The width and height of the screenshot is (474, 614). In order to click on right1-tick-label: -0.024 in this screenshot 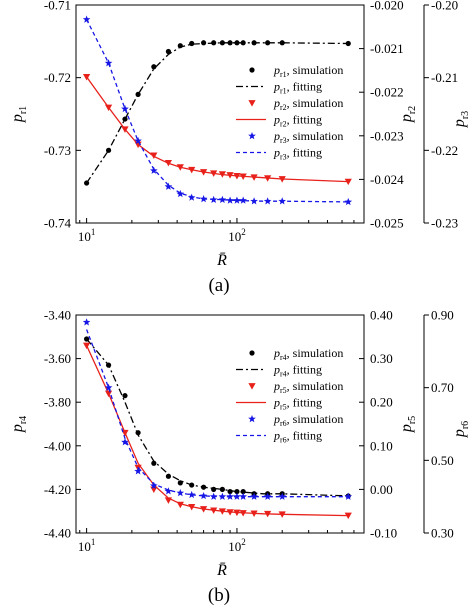, I will do `click(387, 179)`.